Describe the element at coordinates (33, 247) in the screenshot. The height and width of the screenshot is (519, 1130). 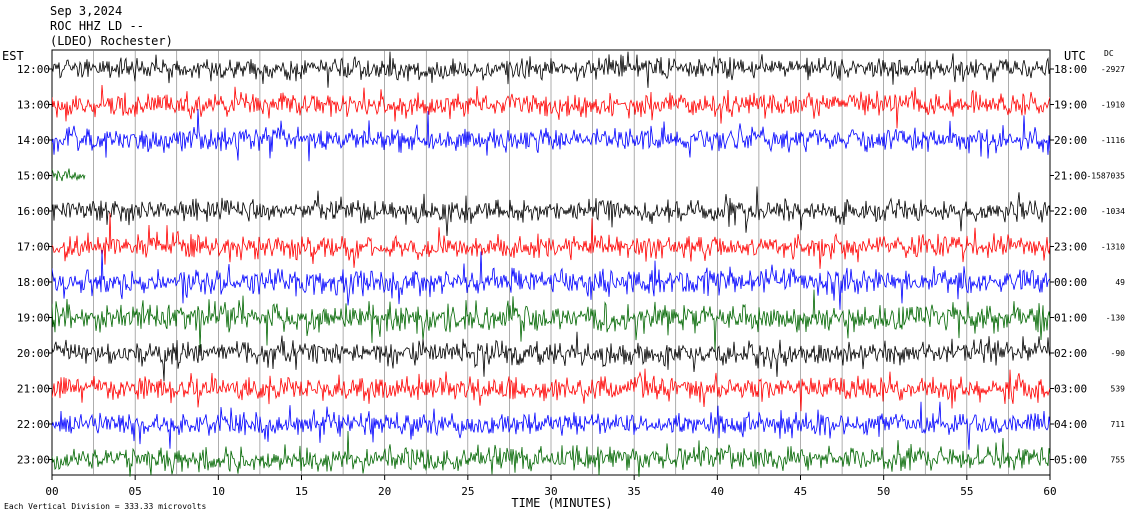
I see `est-hour-label: 17:00` at that location.